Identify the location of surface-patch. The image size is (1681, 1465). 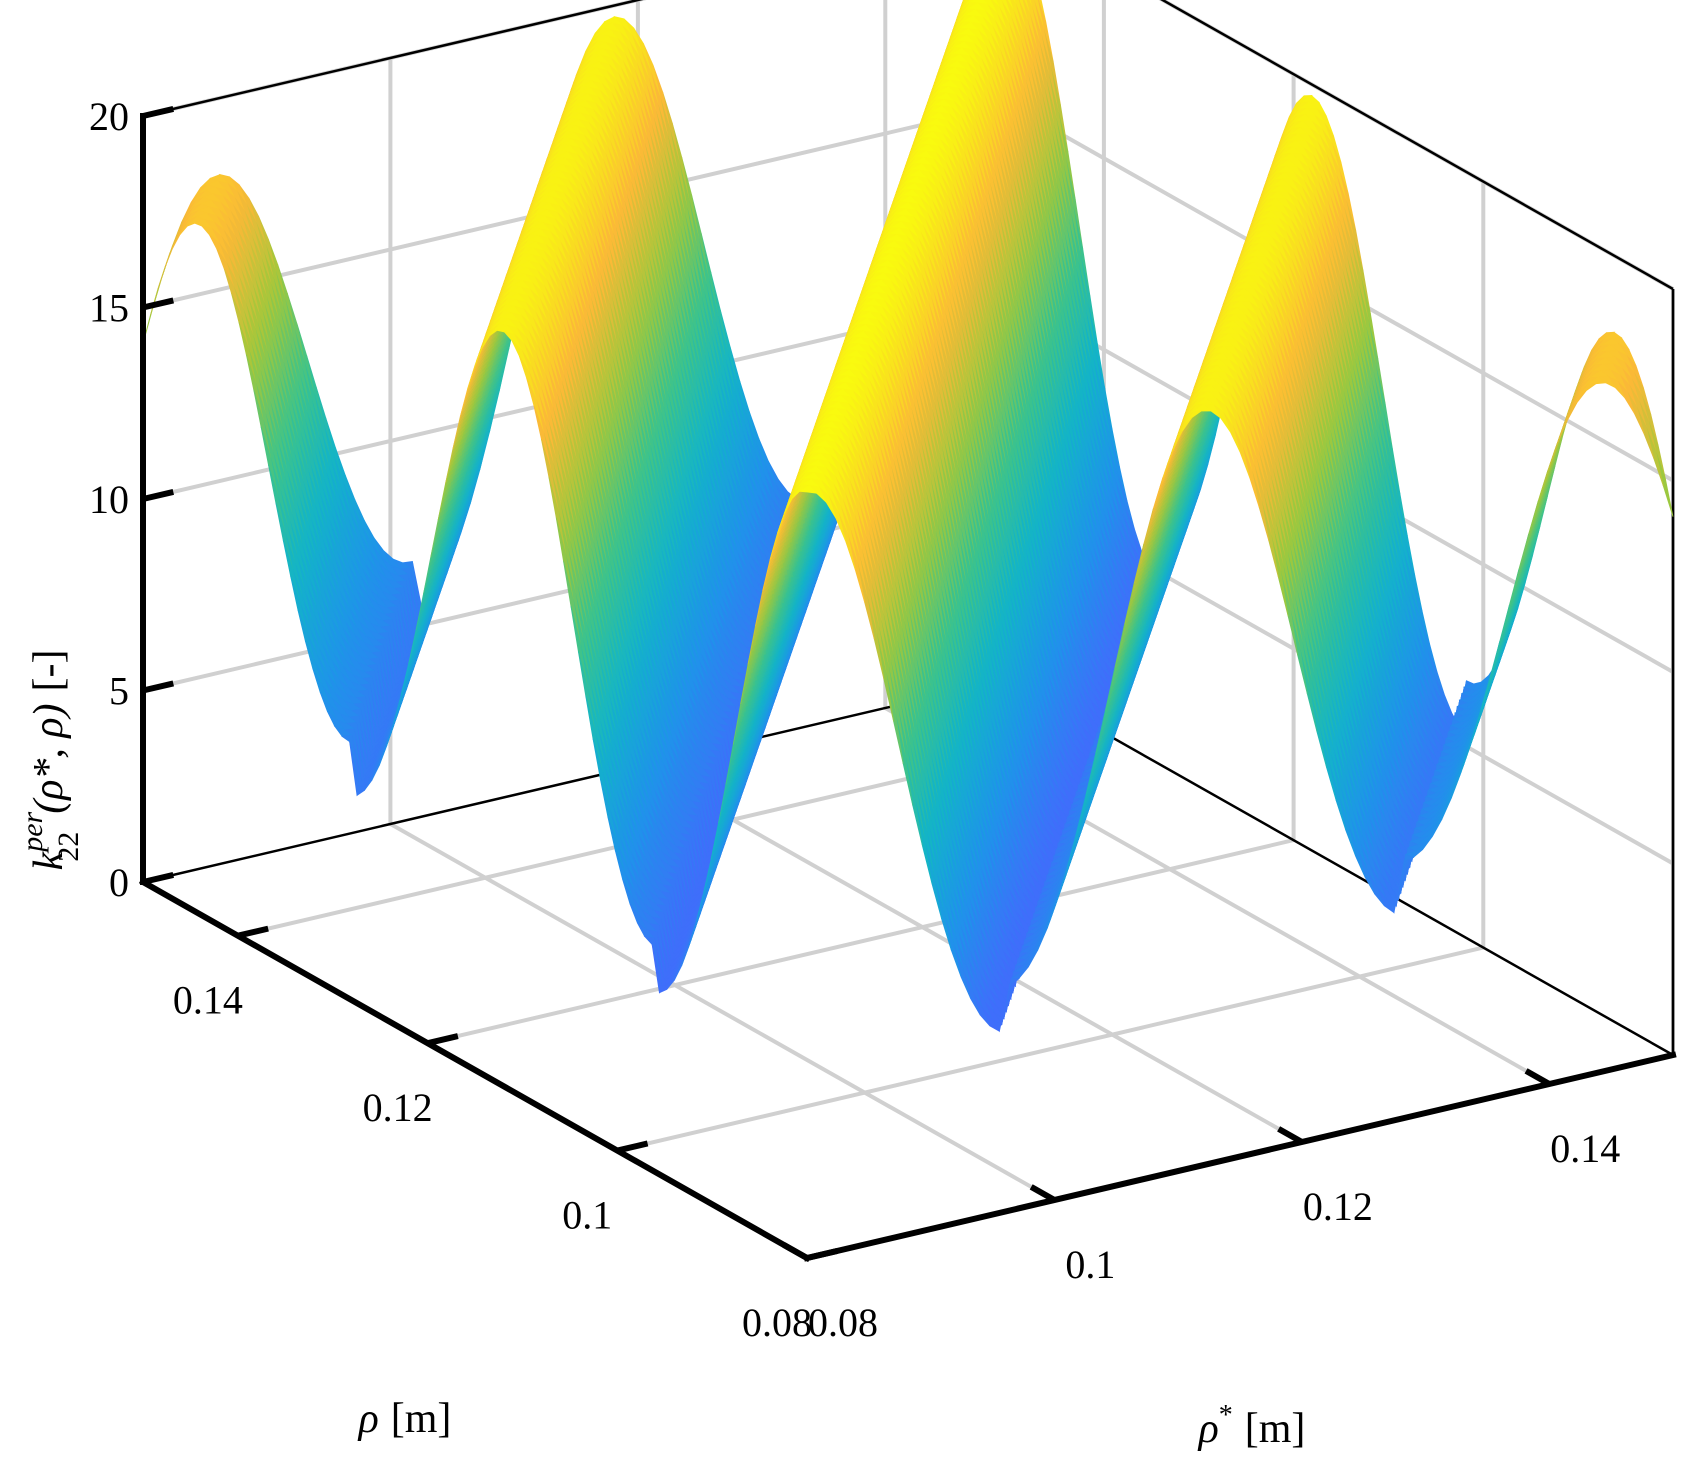
(1664, 484).